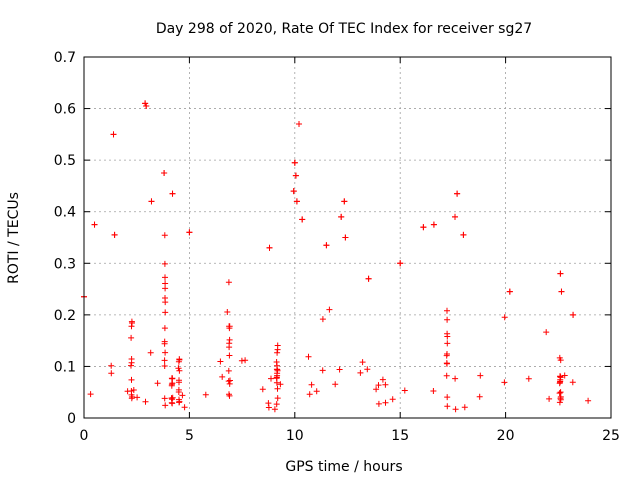  I want to click on y-tick-label: 0, so click(71, 419).